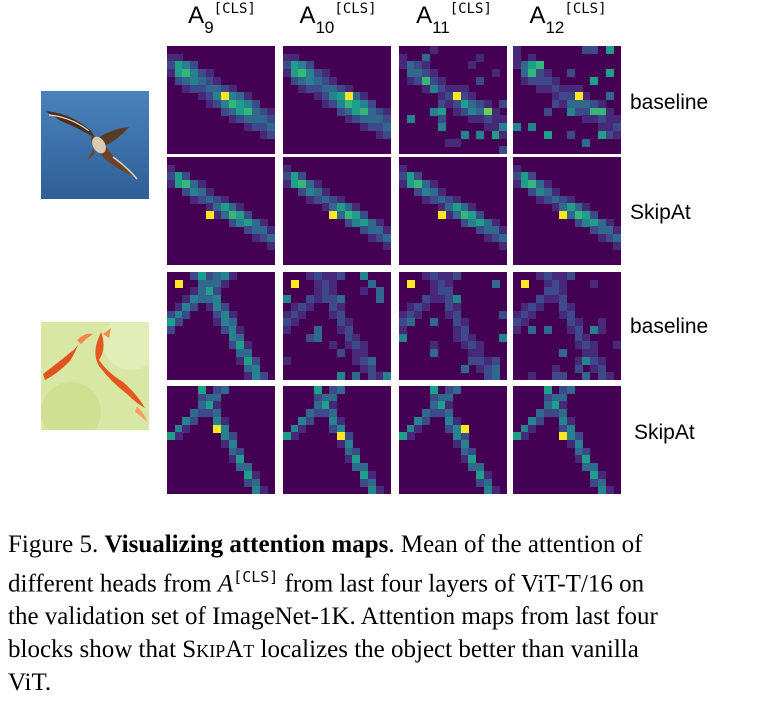 The image size is (776, 708). Describe the element at coordinates (256, 577) in the screenshot. I see `caption-superscript: [CLS]` at that location.